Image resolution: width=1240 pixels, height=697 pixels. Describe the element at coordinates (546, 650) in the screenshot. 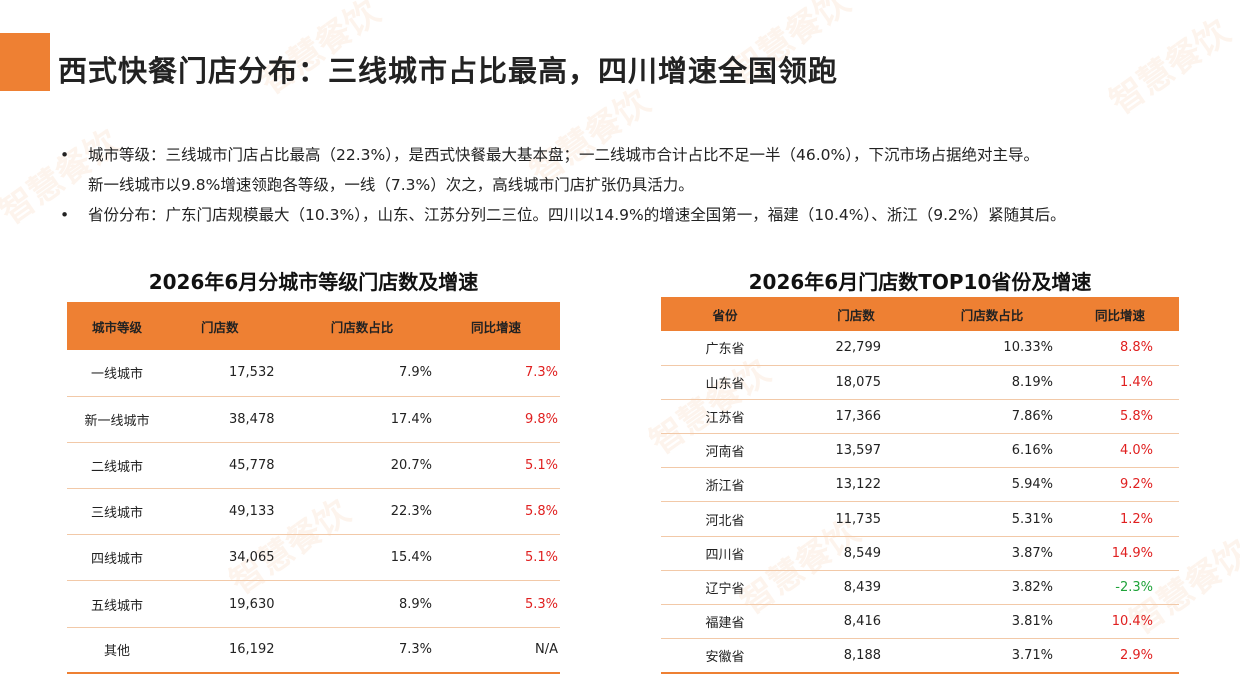

I see `row-growth-cell: N/A` at that location.